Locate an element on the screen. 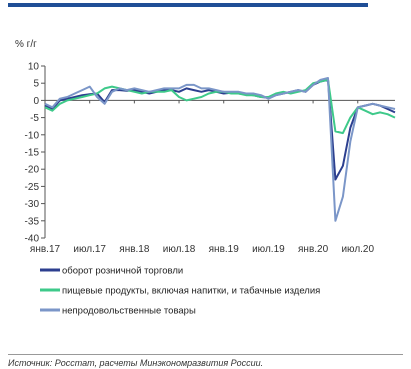  x-tick-label: янв.17 is located at coordinates (45, 249).